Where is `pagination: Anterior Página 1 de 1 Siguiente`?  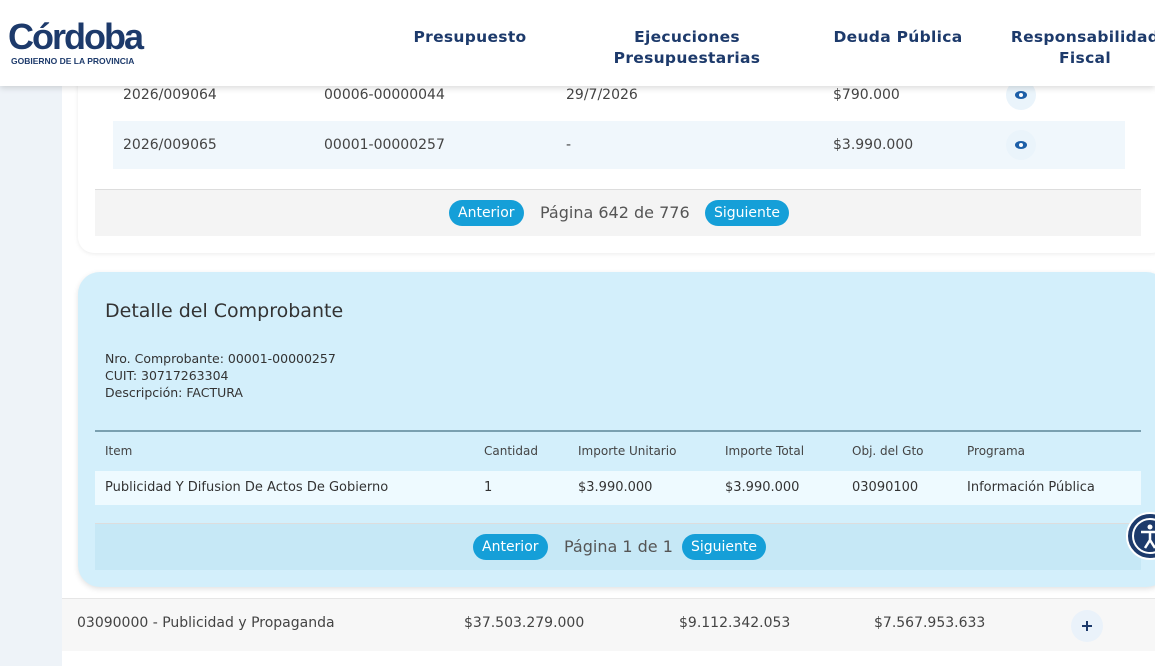 pagination: Anterior Página 1 de 1 Siguiente is located at coordinates (618, 546).